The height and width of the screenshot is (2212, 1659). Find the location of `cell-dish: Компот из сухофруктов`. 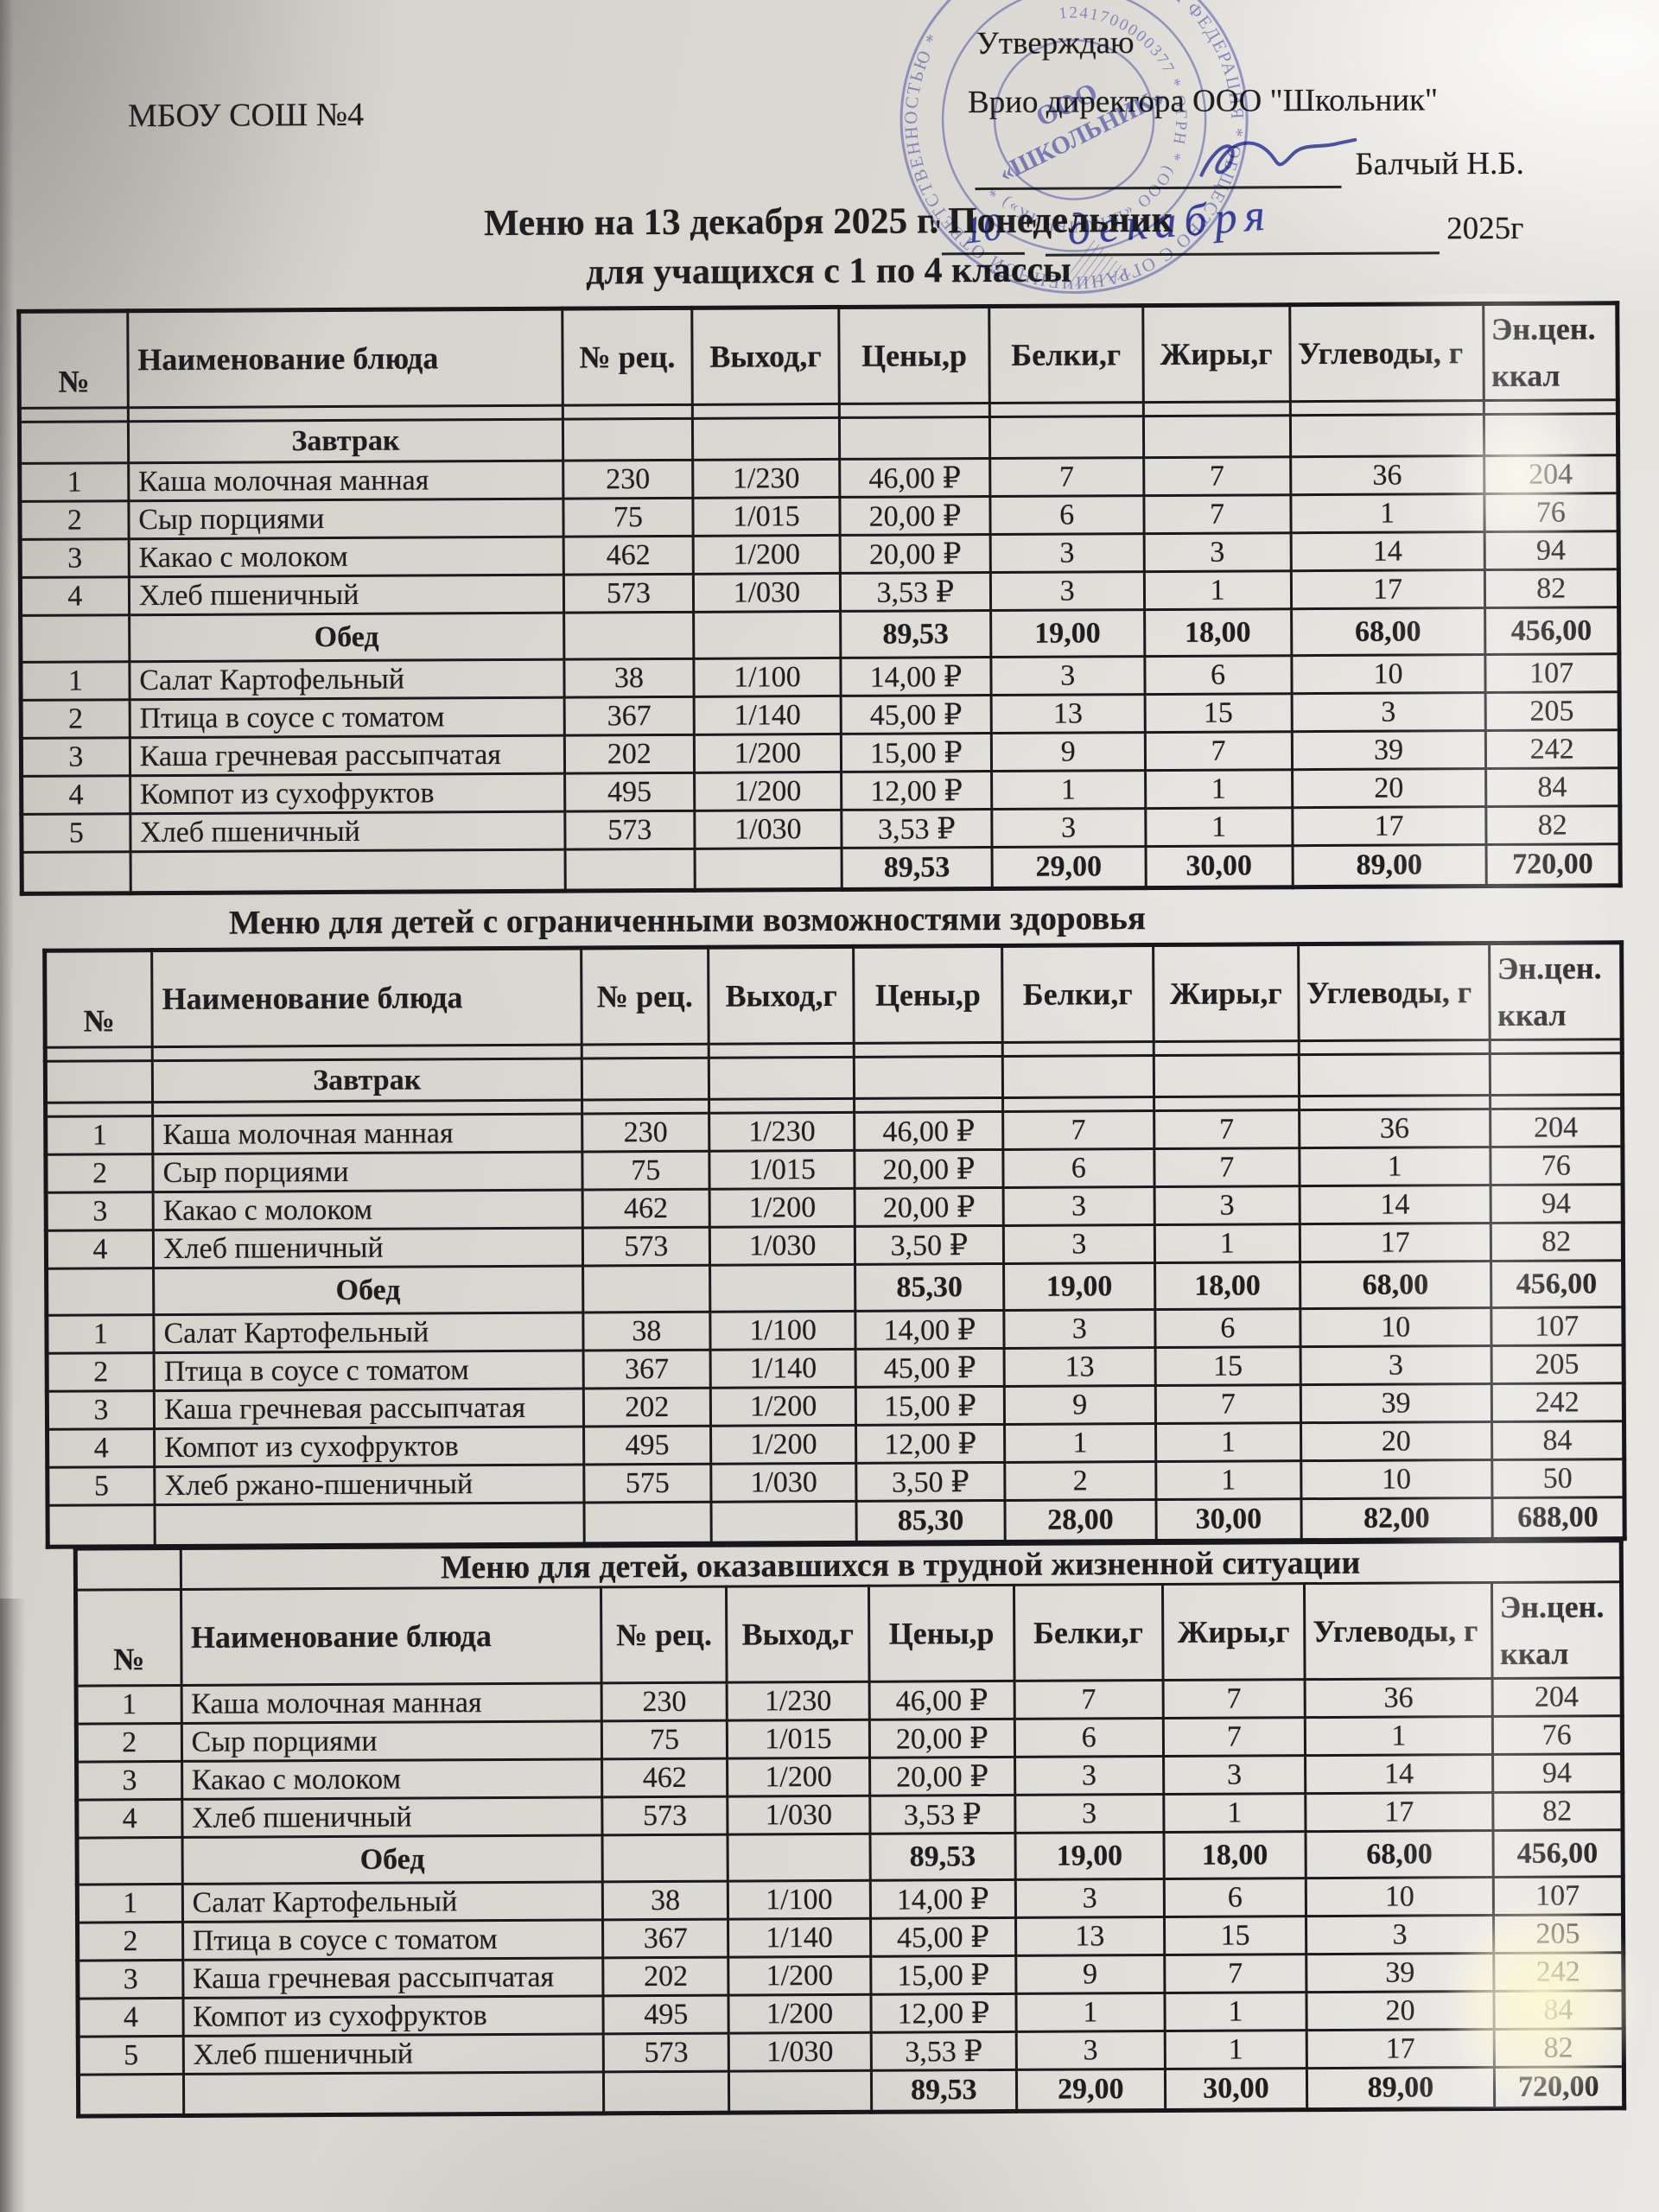

cell-dish: Компот из сухофруктов is located at coordinates (393, 2016).